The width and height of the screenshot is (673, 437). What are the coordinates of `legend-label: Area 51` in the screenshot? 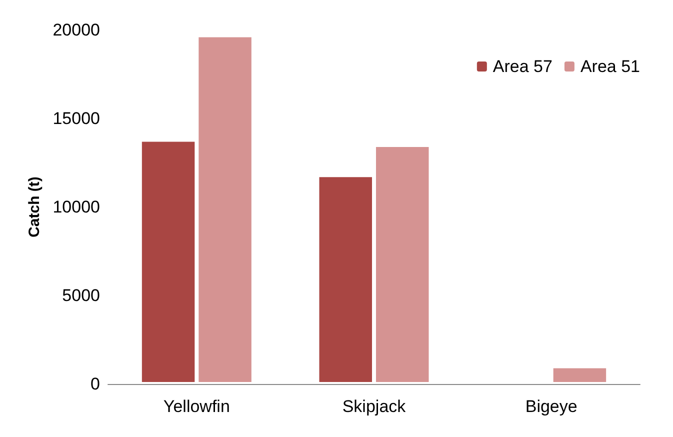 It's located at (610, 66).